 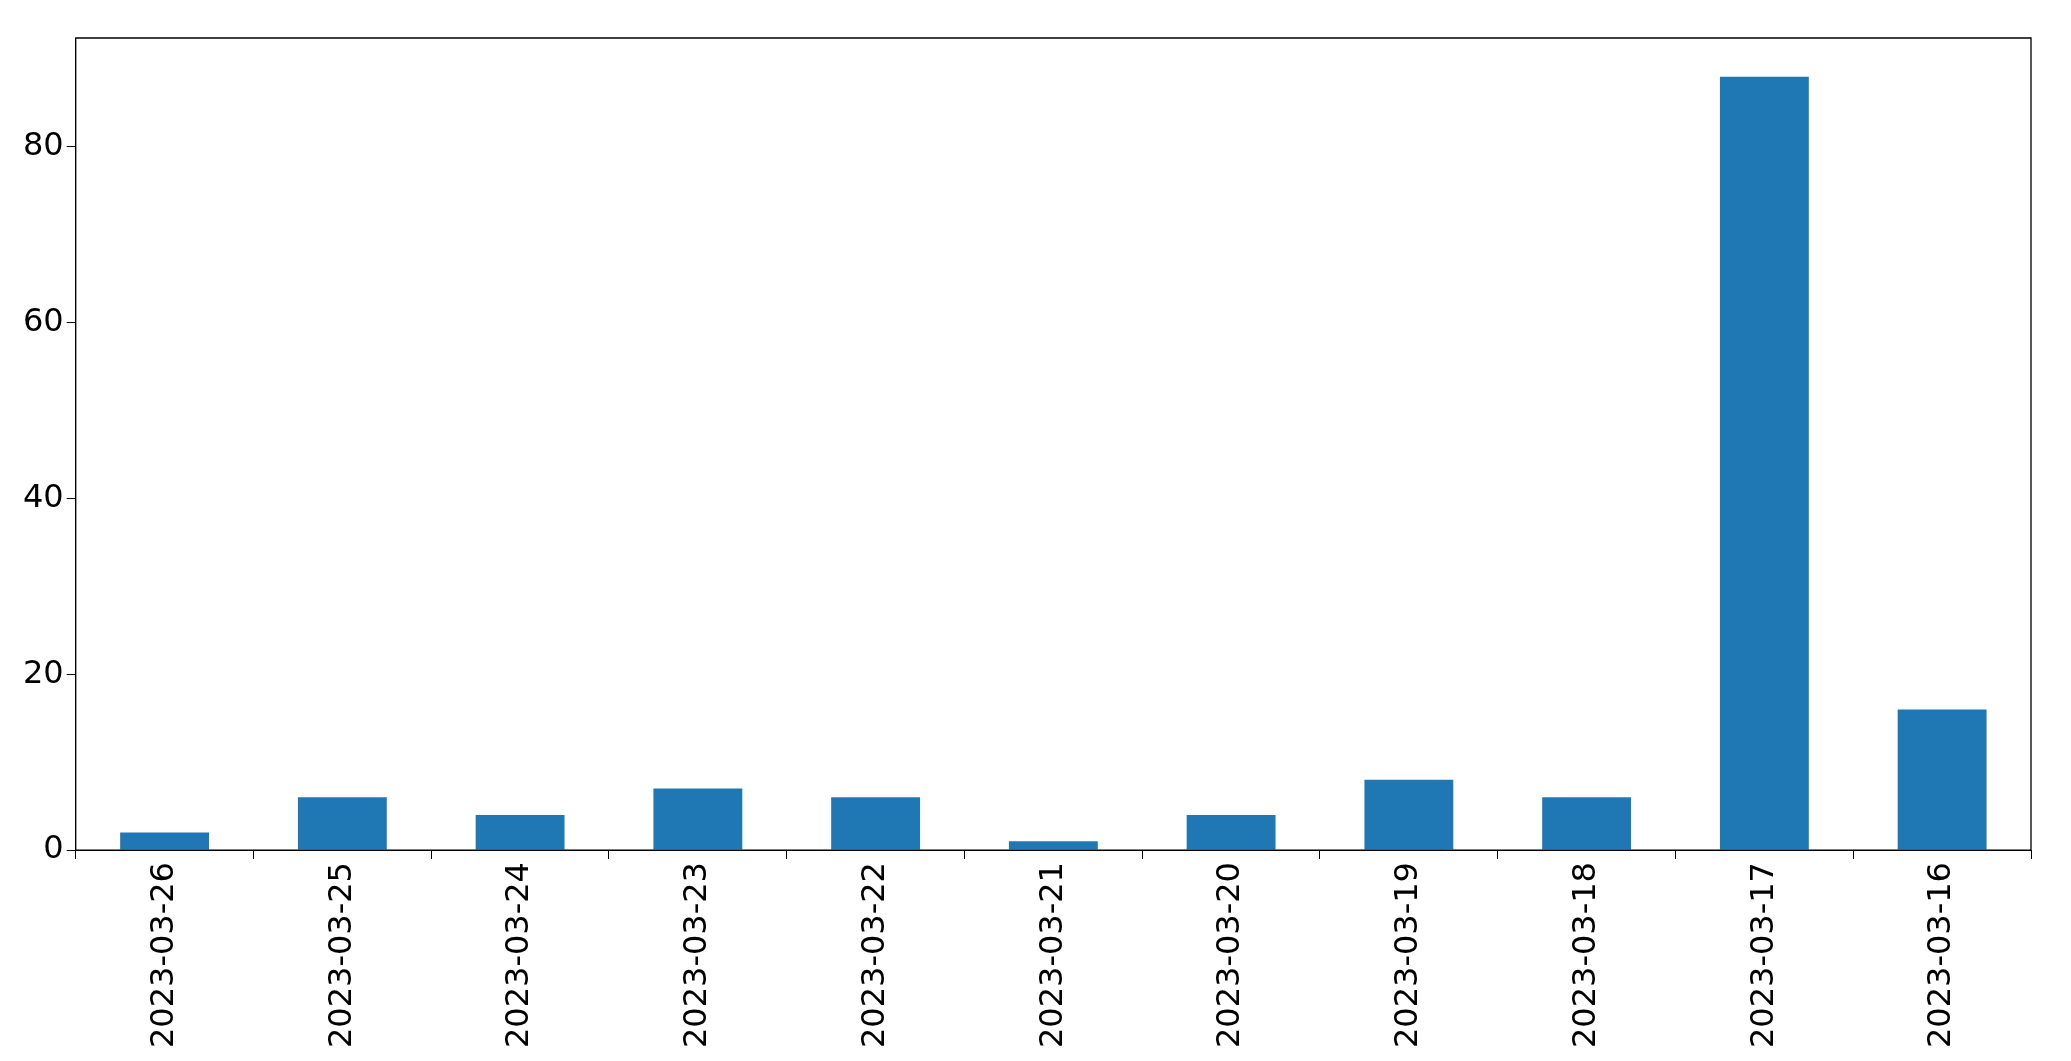 I want to click on x-tick-label: 2023-03-20, so click(x=1228, y=955).